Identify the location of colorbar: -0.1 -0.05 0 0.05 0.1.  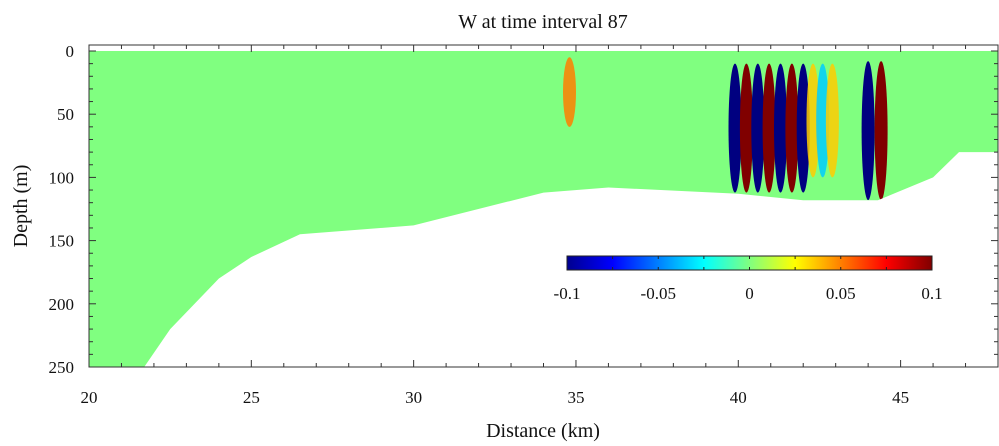
(748, 279).